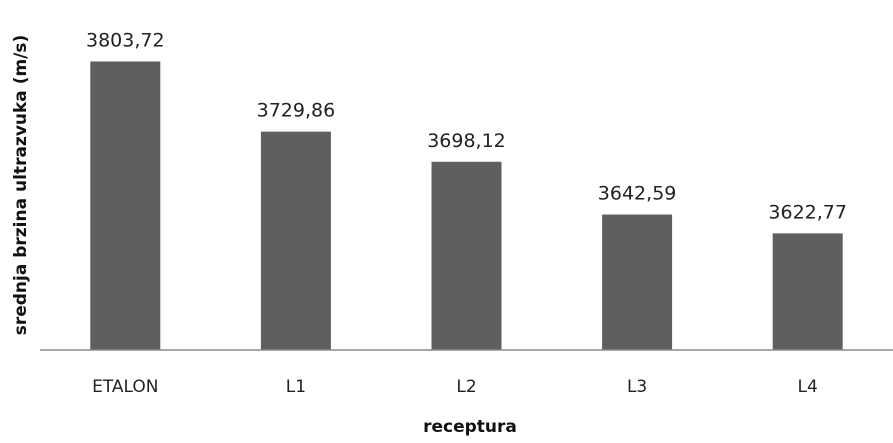 Image resolution: width=893 pixels, height=443 pixels. Describe the element at coordinates (808, 387) in the screenshot. I see `x-tick-label-l4: L4` at that location.